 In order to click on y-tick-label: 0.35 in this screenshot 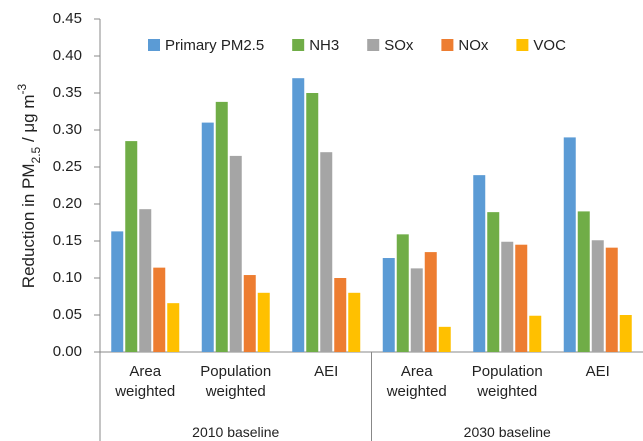, I will do `click(67, 92)`.